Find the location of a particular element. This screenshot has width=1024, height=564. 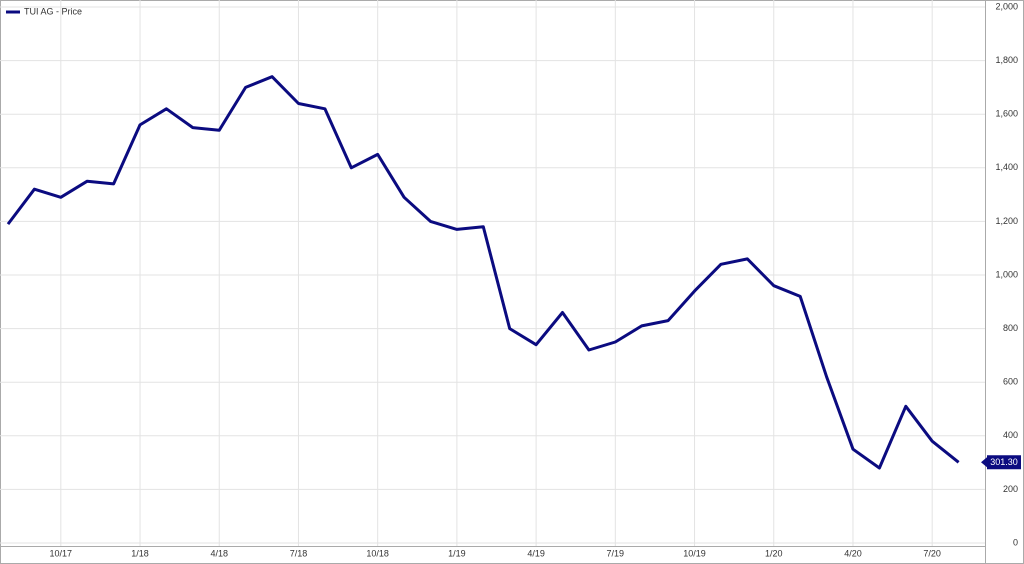

x-tick-label: 4/18 is located at coordinates (219, 553).